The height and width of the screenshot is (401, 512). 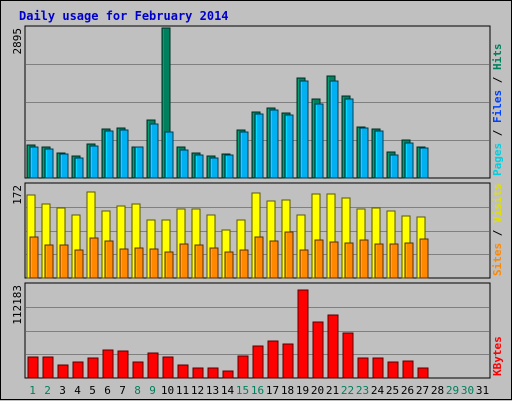 What do you see at coordinates (497, 259) in the screenshot?
I see `series-legend-part: Sites` at bounding box center [497, 259].